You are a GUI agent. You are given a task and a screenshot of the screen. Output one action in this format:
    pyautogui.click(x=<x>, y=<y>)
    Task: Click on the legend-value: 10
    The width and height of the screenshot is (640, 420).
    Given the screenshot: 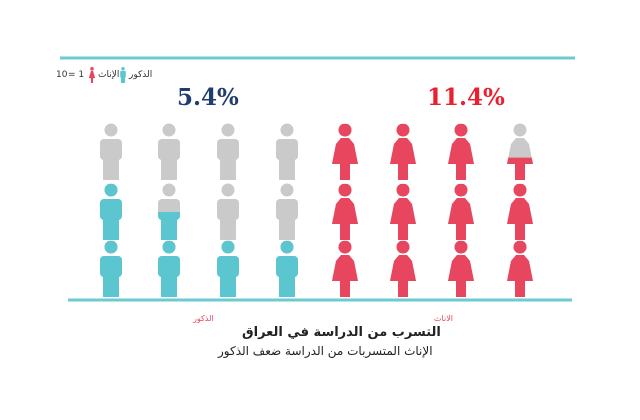 What is the action you would take?
    pyautogui.click(x=62, y=75)
    